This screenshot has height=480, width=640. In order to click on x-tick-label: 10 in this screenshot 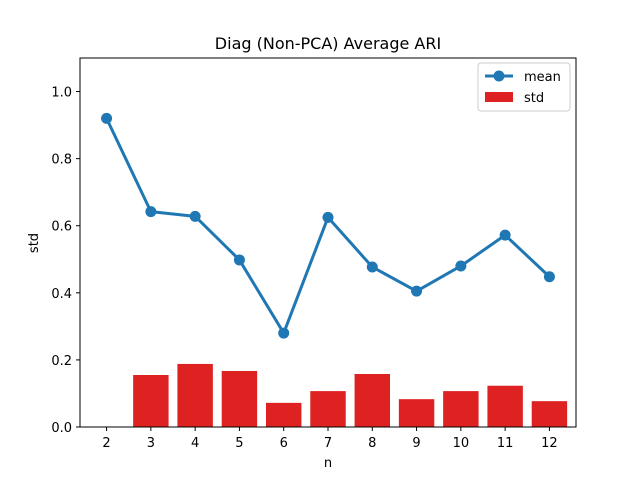, I will do `click(461, 443)`.